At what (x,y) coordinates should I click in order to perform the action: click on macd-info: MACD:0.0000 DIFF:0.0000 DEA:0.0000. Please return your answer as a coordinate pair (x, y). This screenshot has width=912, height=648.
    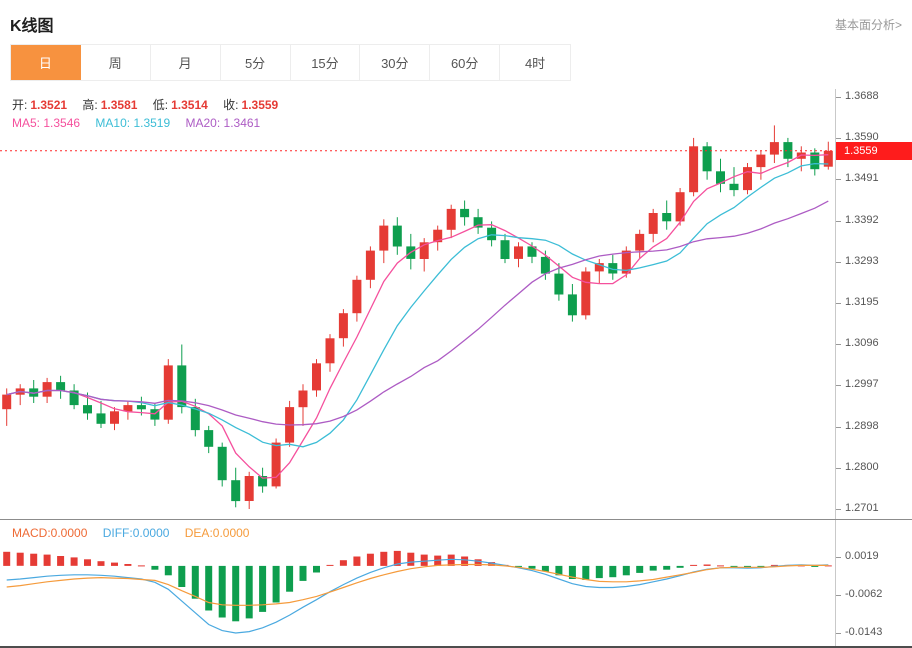
    Looking at the image, I should click on (136, 533).